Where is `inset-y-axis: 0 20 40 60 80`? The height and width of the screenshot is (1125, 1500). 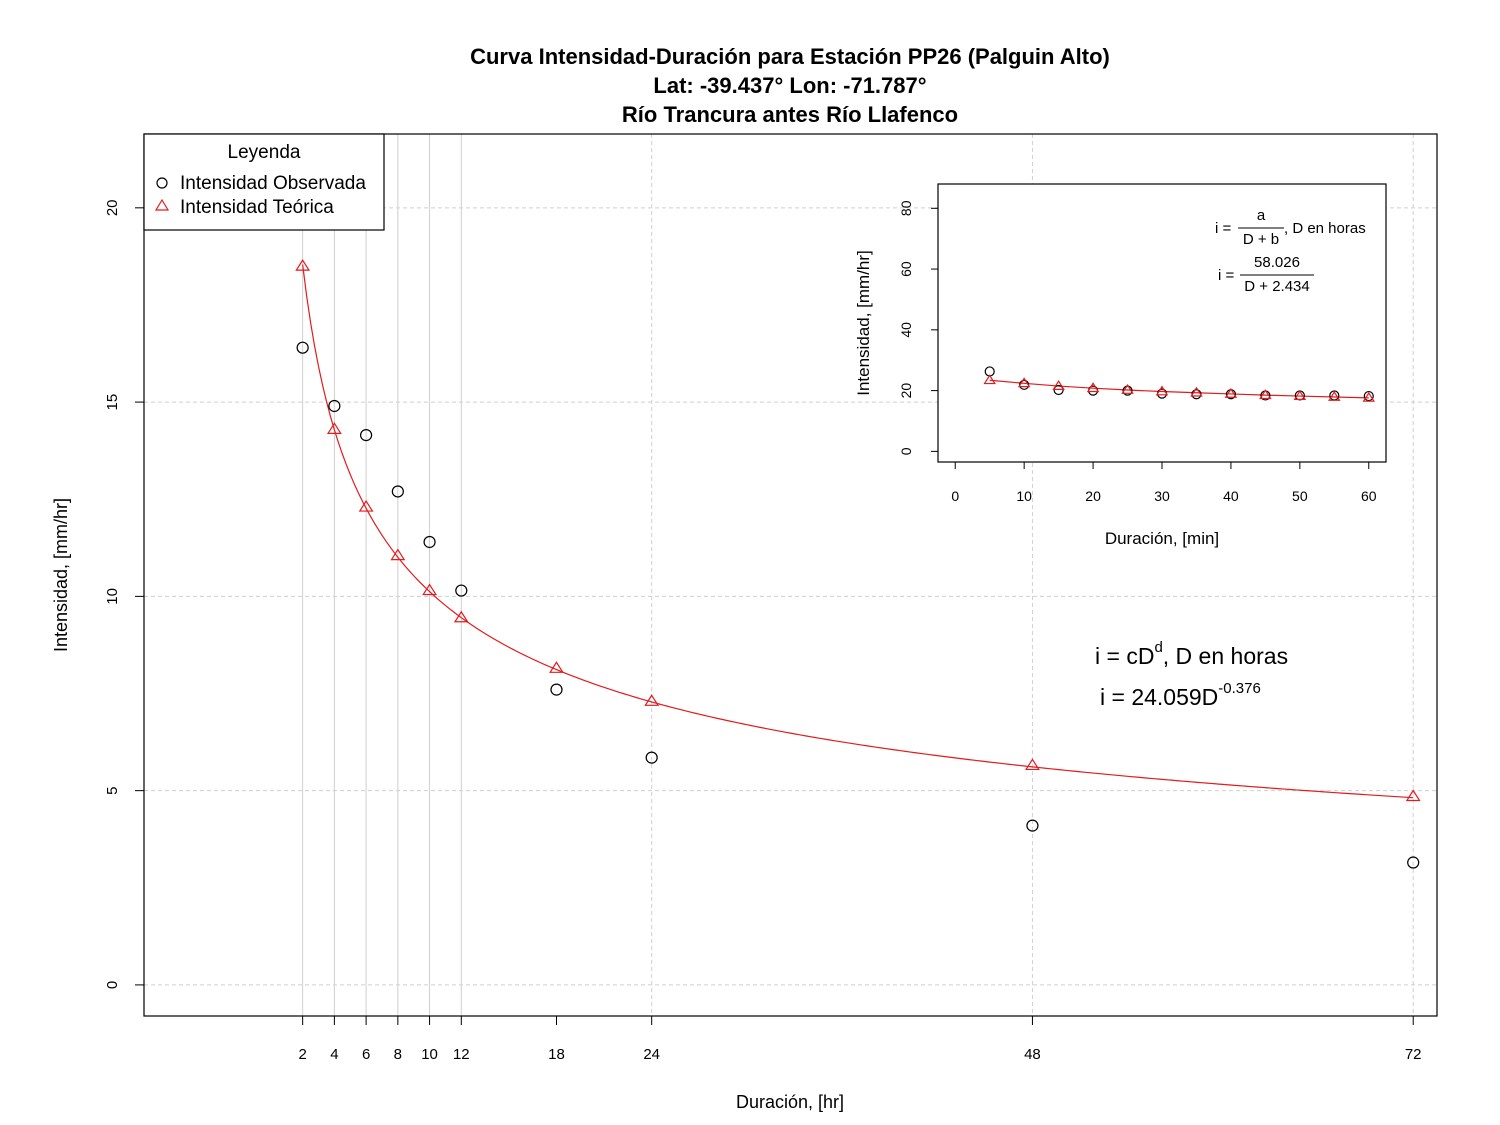
inset-y-axis: 0 20 40 60 80 is located at coordinates (918, 327).